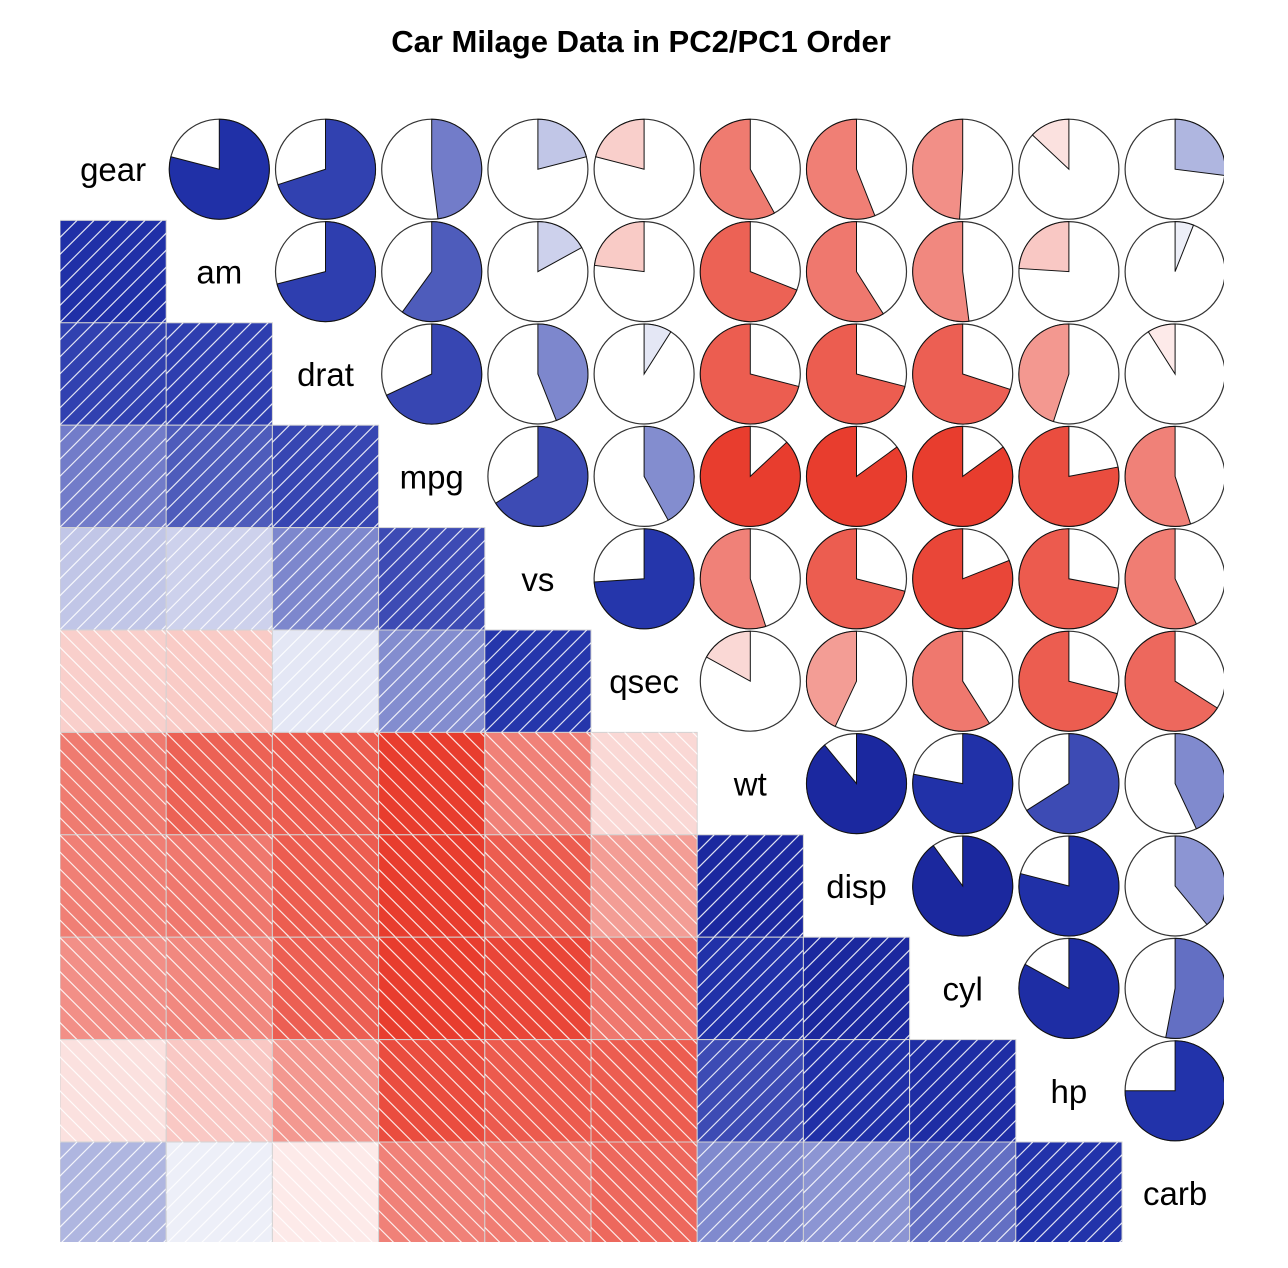 The height and width of the screenshot is (1268, 1288). Describe the element at coordinates (963, 1091) in the screenshot. I see `shade-cell-hp-cyl` at that location.